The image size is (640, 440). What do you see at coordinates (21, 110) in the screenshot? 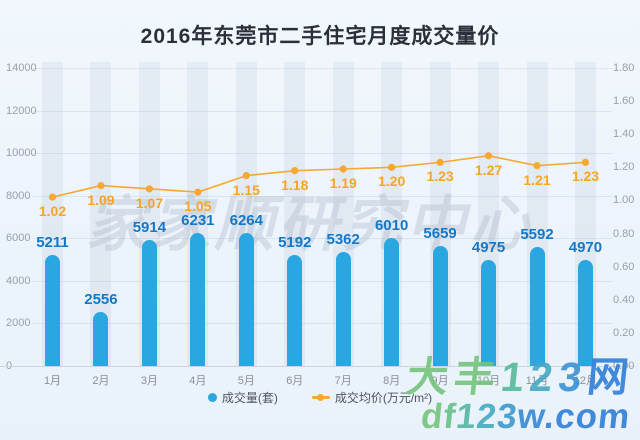
I see `y-axis-left-tick: 12000` at bounding box center [21, 110].